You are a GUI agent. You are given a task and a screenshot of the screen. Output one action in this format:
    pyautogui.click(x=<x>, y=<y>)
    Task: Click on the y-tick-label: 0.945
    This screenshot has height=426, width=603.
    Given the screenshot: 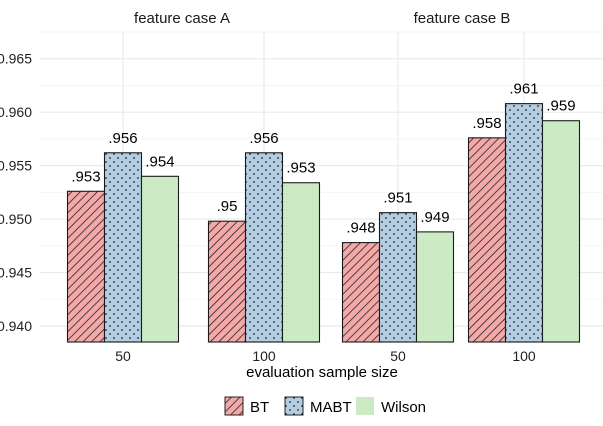 What is the action you would take?
    pyautogui.click(x=16, y=273)
    